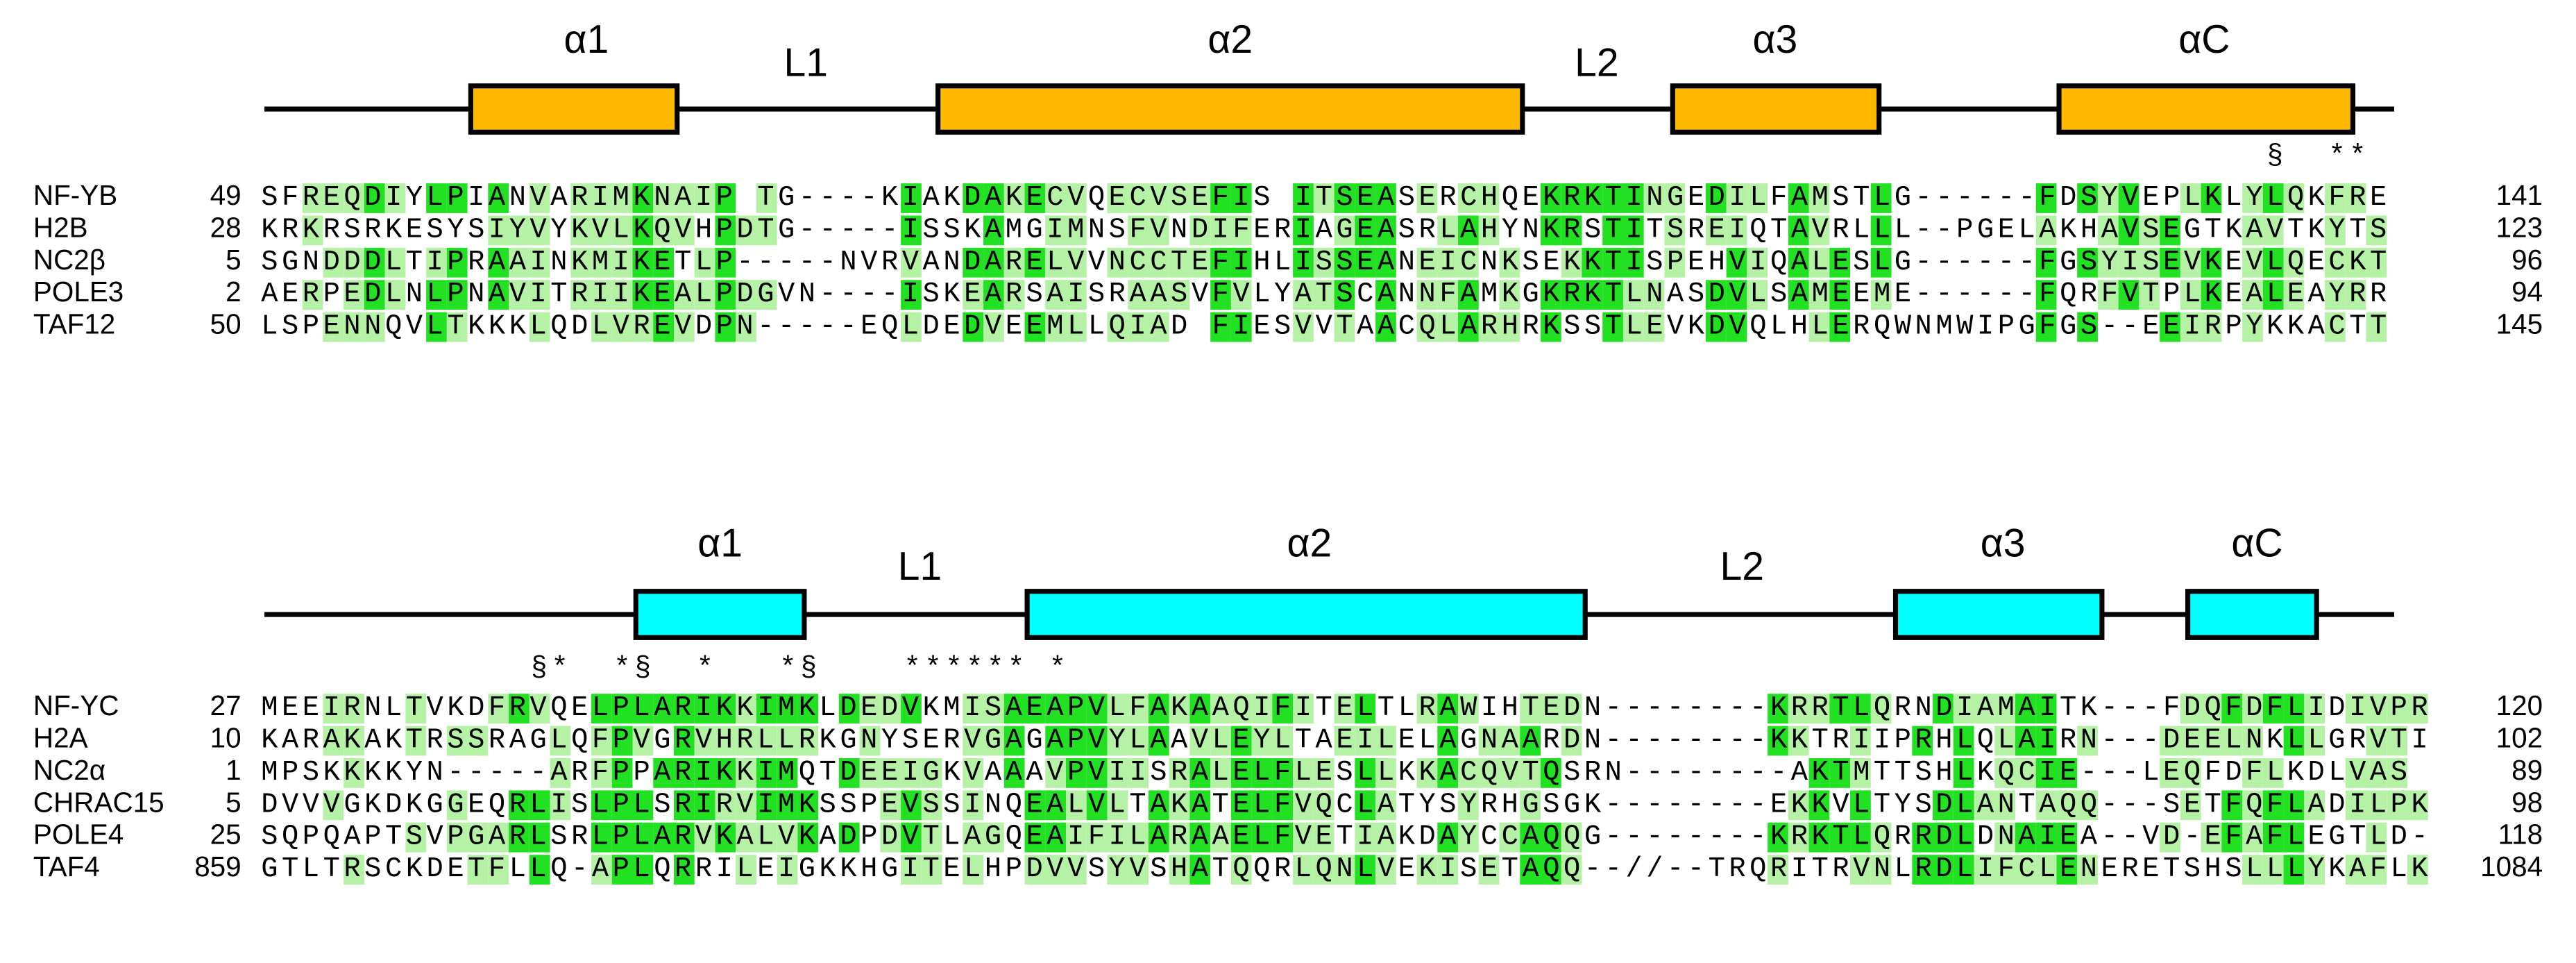  I want to click on loop-label: L1, so click(920, 566).